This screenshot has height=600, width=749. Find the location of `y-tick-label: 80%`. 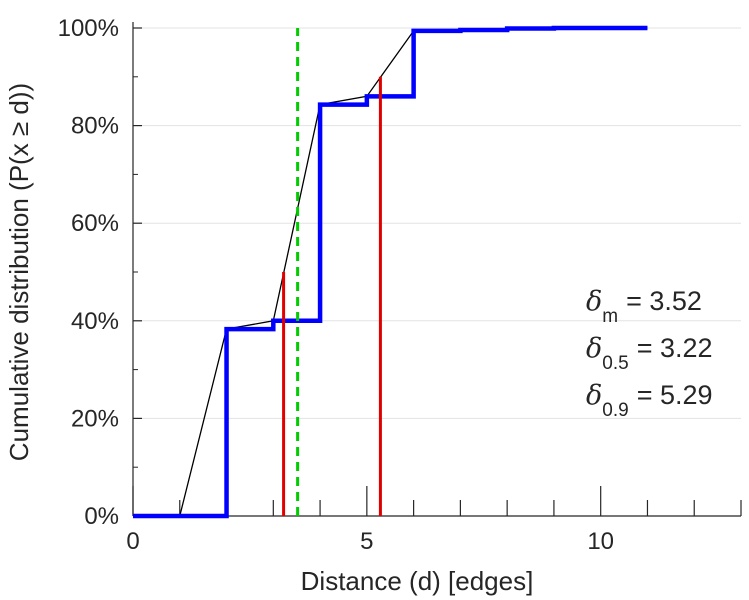

y-tick-label: 80% is located at coordinates (95, 126).